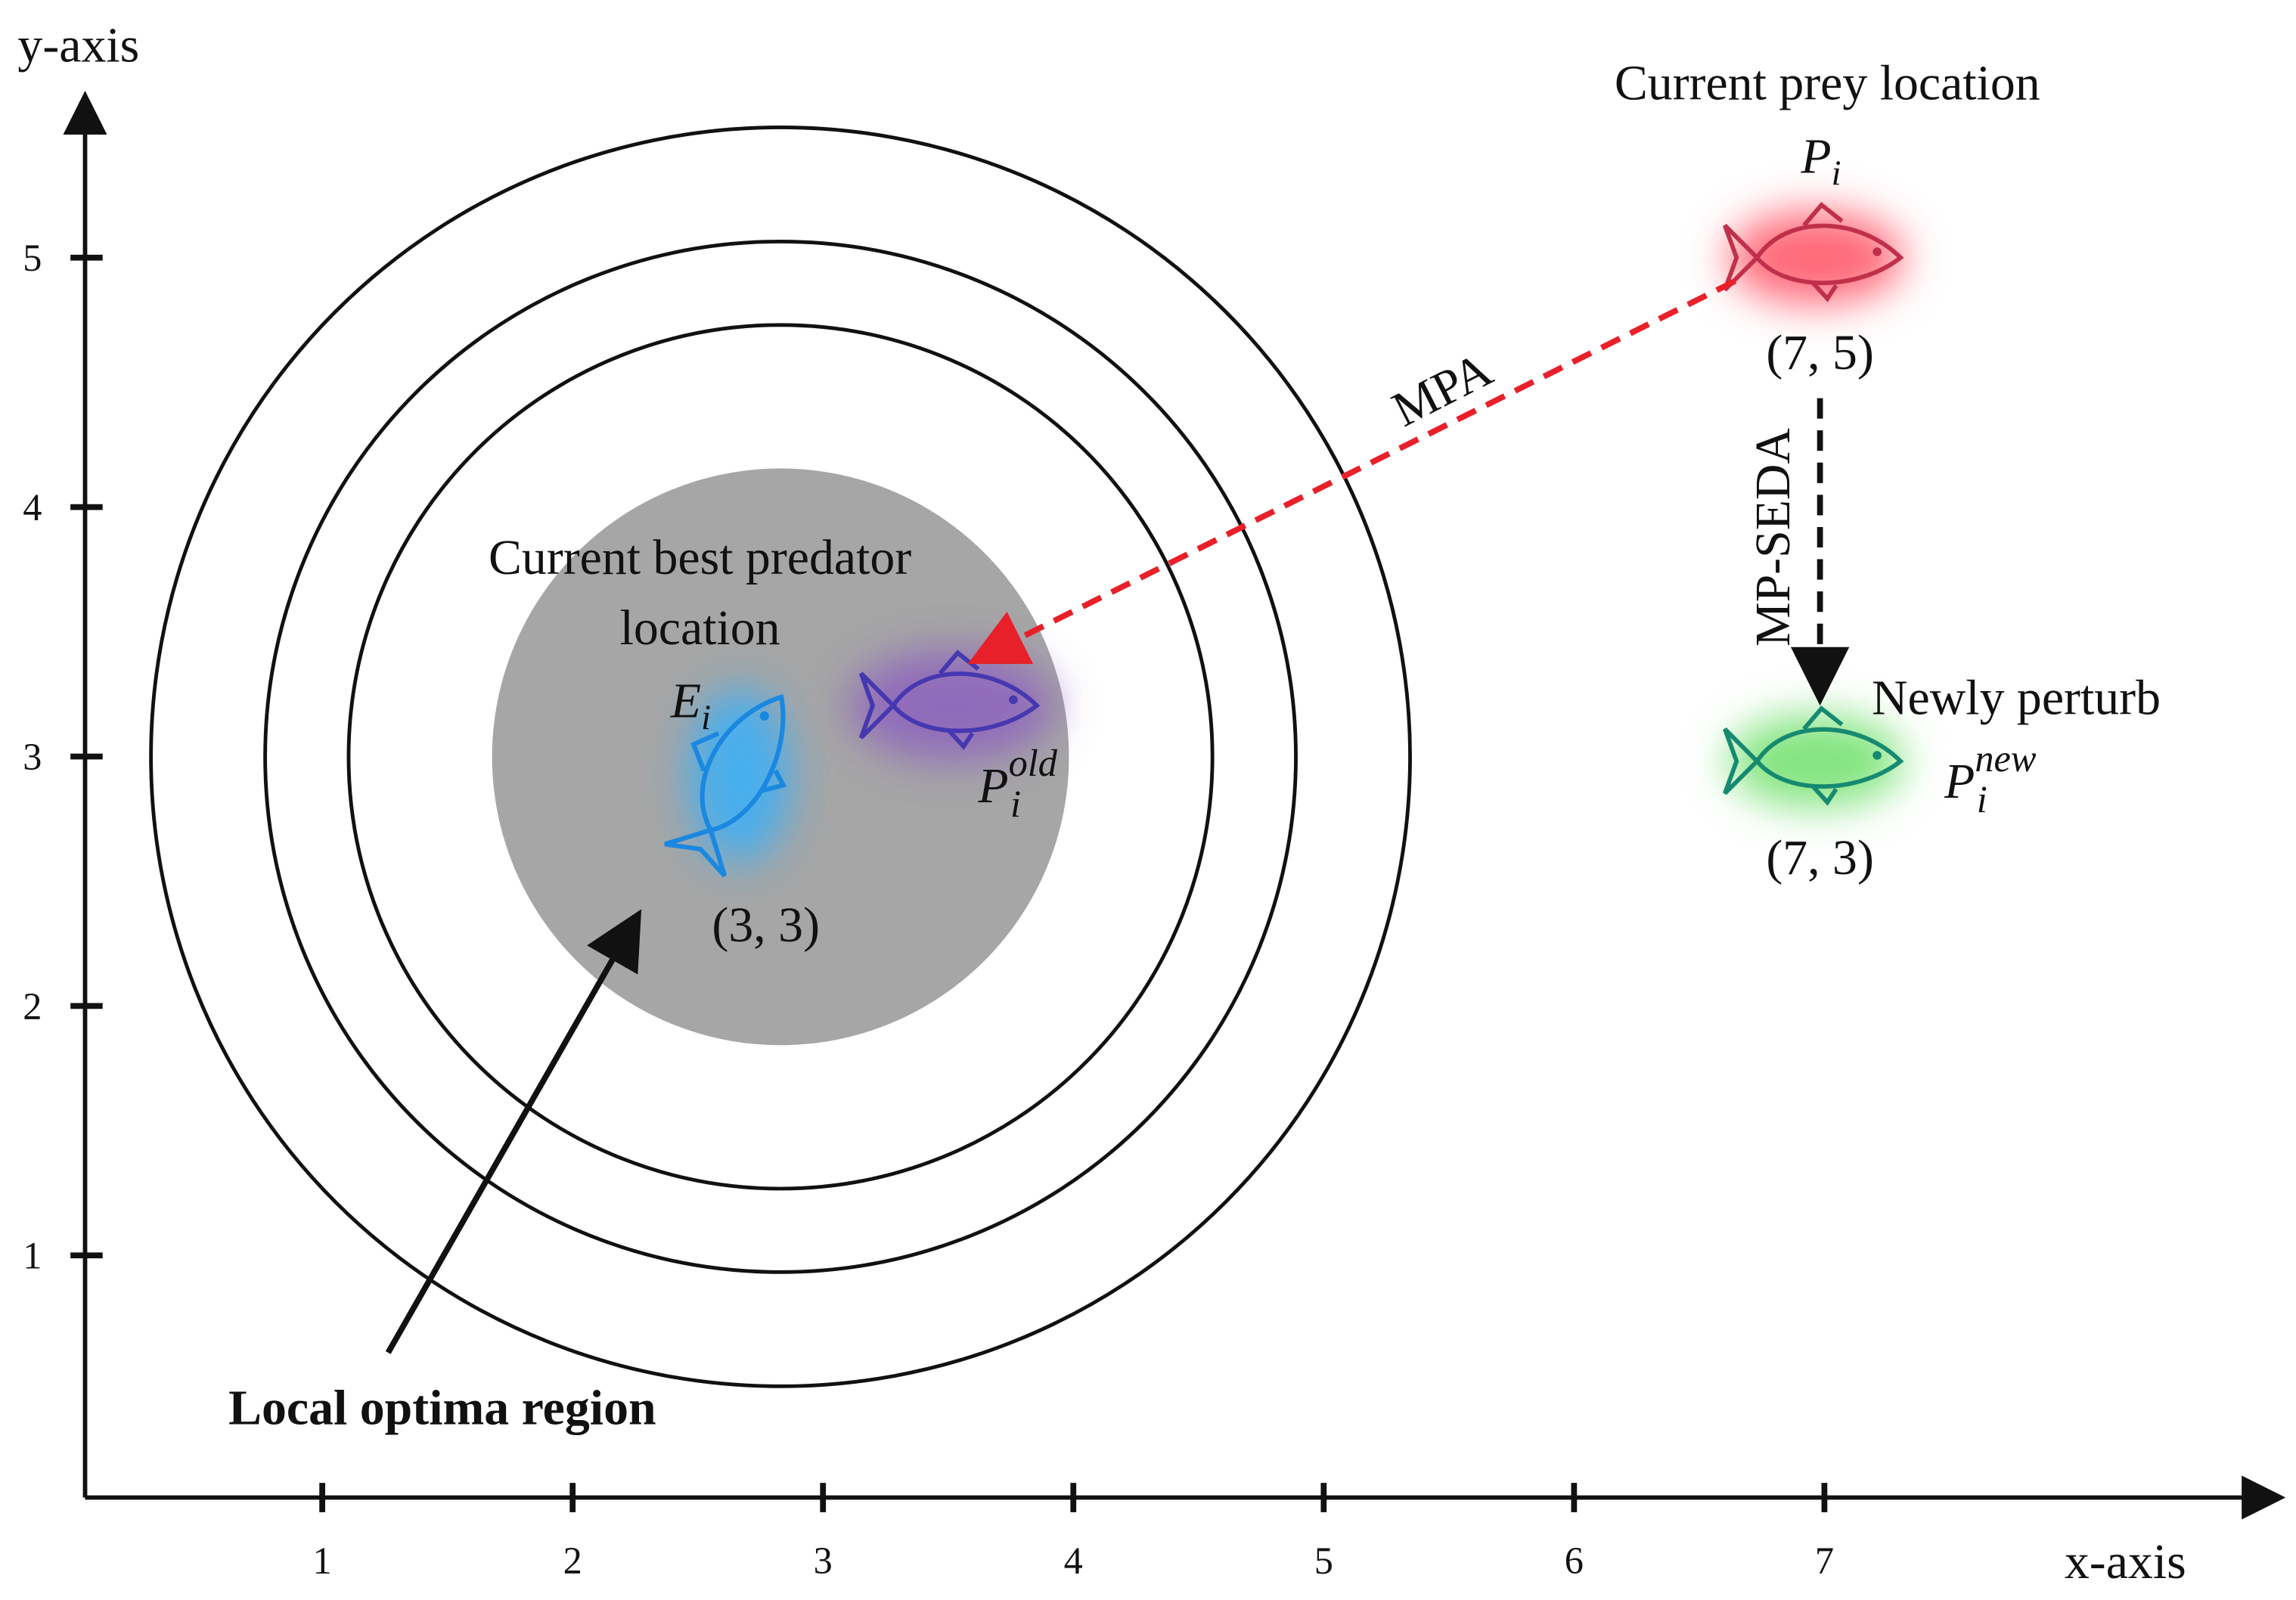 Image resolution: width=2296 pixels, height=1600 pixels. Describe the element at coordinates (2006, 758) in the screenshot. I see `symbol-sup: new` at that location.